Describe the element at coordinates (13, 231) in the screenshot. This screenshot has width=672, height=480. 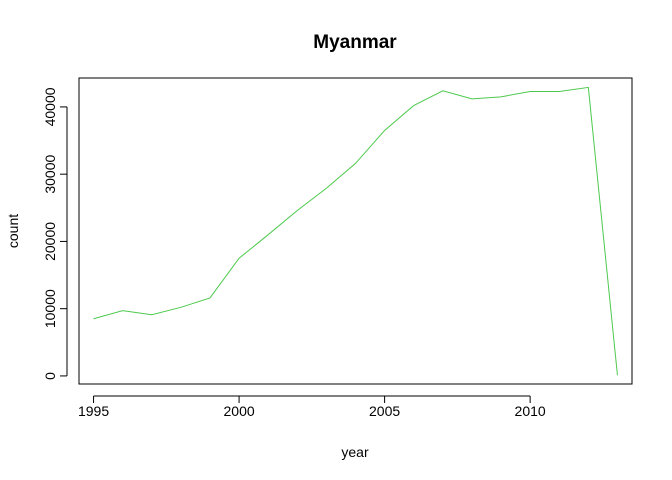
I see `y-axis-label: count` at that location.